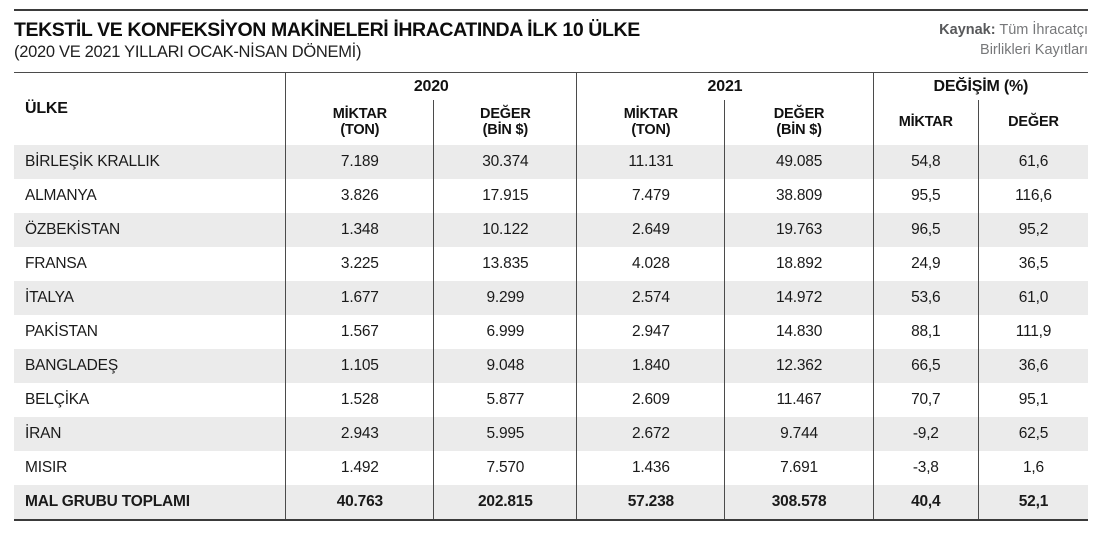 This screenshot has height=555, width=1102. What do you see at coordinates (650, 298) in the screenshot?
I see `value-cell: 2.574` at bounding box center [650, 298].